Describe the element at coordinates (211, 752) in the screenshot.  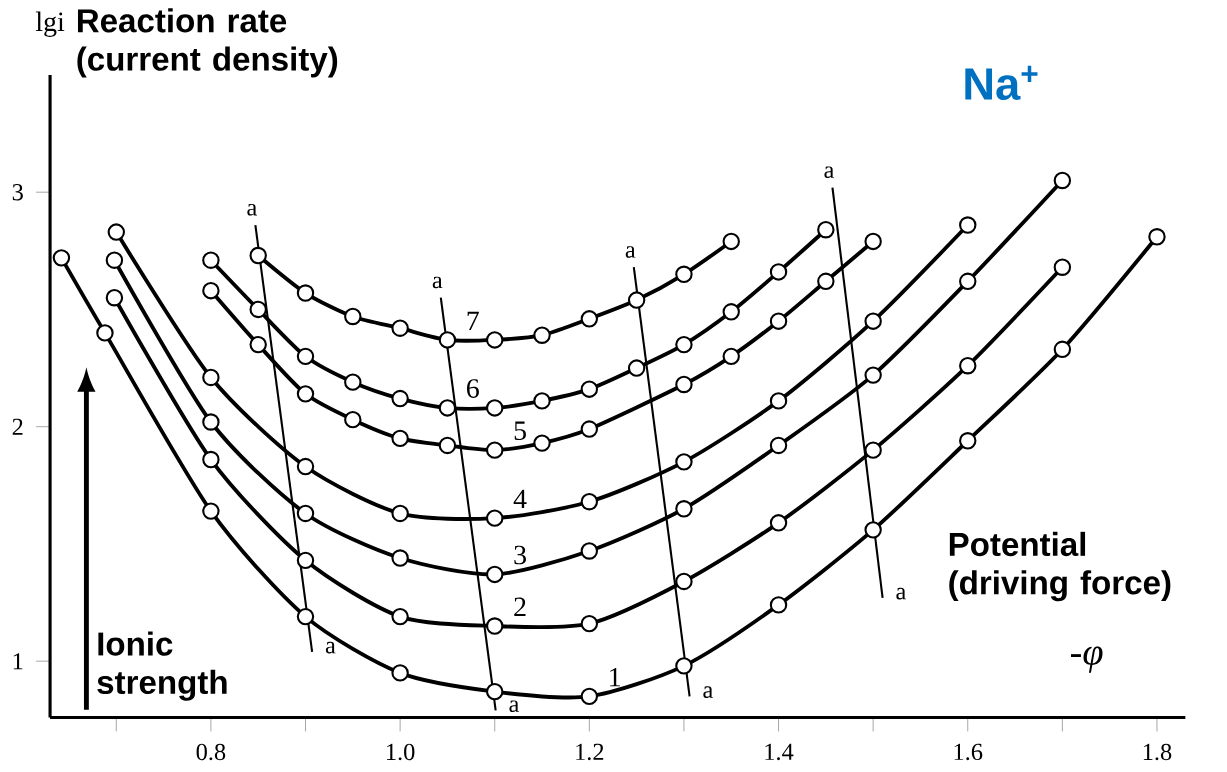
I see `x-tick-label: 0.8` at that location.